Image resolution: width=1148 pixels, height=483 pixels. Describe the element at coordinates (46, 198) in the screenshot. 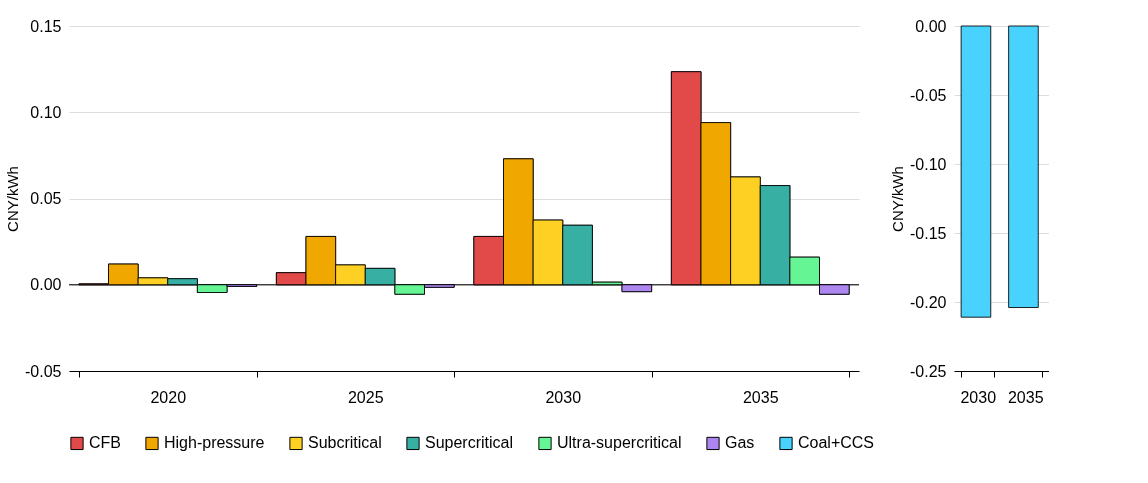

I see `y-tick-label: 0.05` at that location.